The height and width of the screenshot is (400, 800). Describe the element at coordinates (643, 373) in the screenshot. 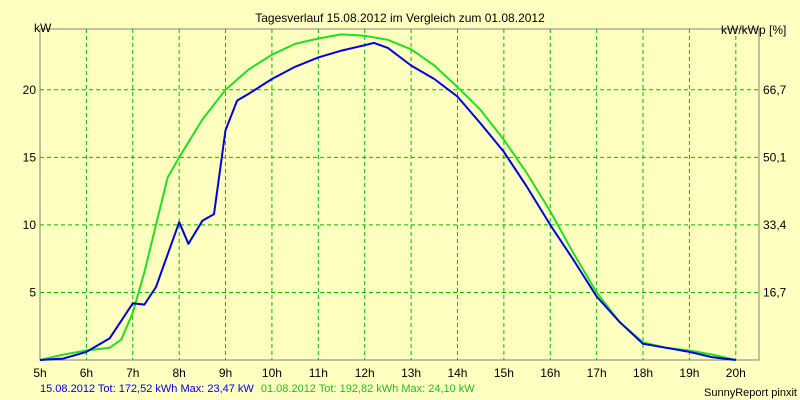

I see `x-tick-label: 18h` at that location.